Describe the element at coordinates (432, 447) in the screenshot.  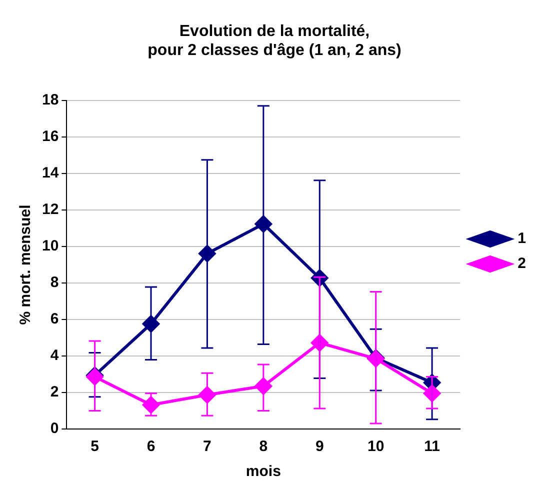
I see `x-tick-label: 11` at that location.